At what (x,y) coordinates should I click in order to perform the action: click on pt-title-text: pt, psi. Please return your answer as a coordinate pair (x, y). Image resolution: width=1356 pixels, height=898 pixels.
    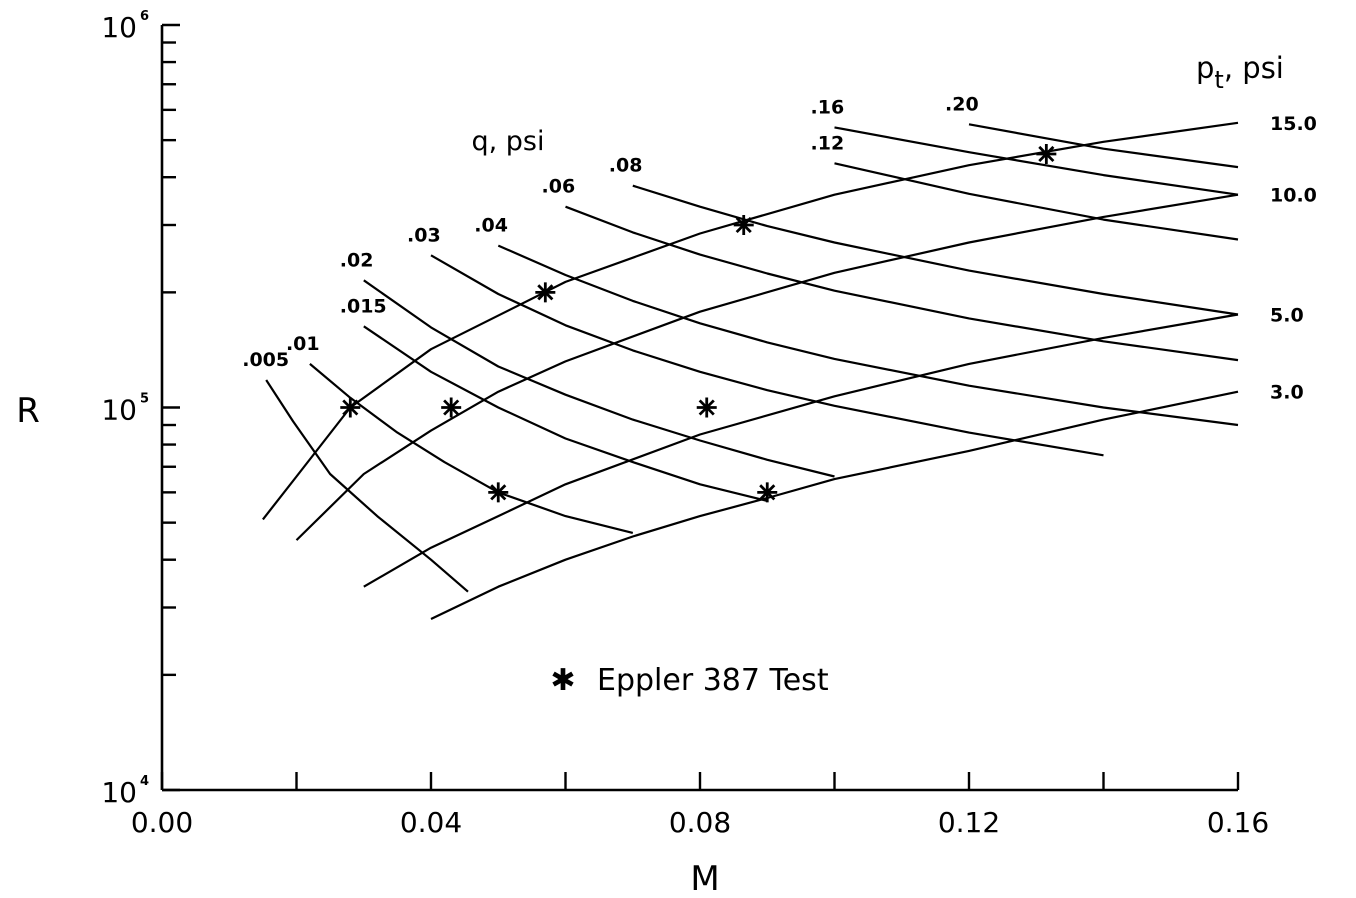
    Looking at the image, I should click on (1240, 72).